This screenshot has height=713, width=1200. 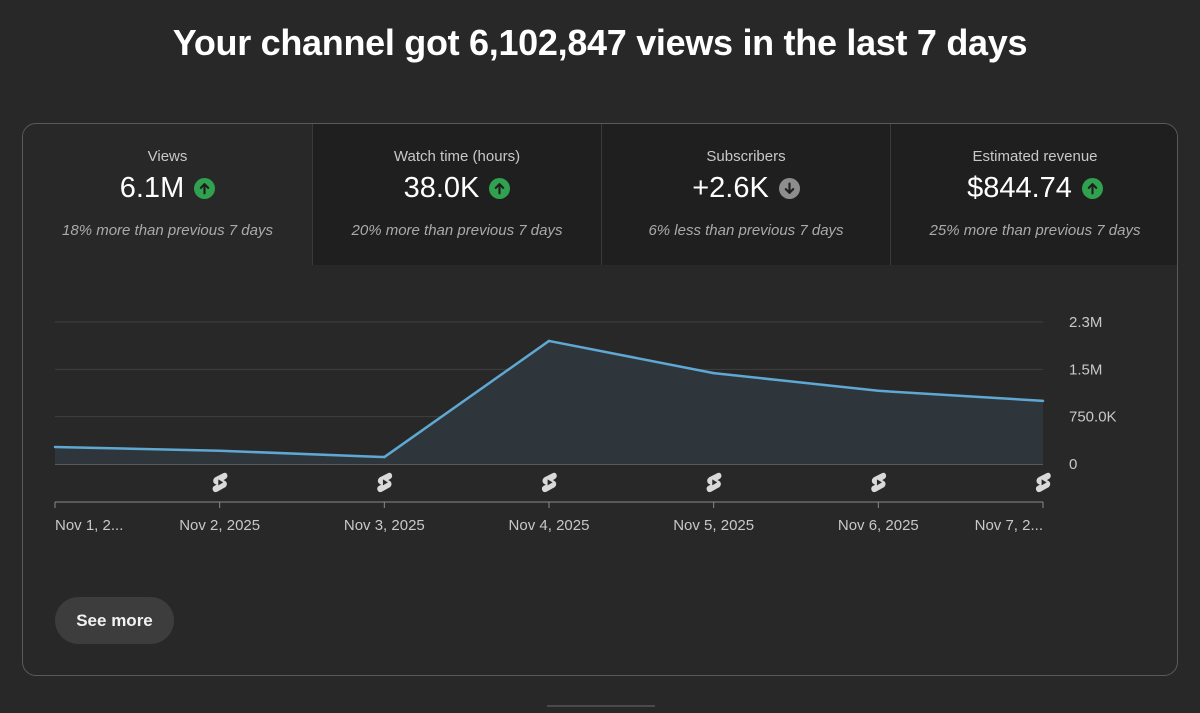 What do you see at coordinates (152, 188) in the screenshot?
I see `metric-value: 6.1M` at bounding box center [152, 188].